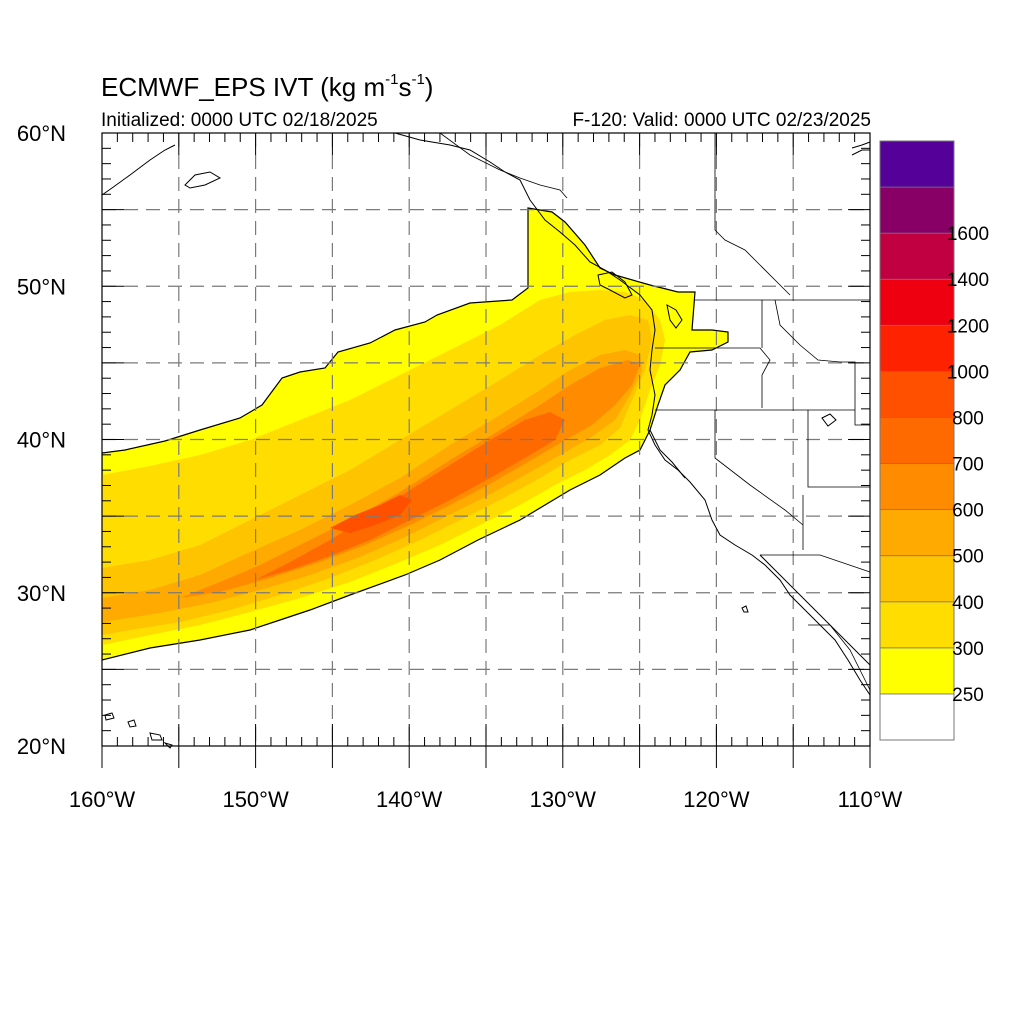  I want to click on lon-label: 150°W, so click(255, 799).